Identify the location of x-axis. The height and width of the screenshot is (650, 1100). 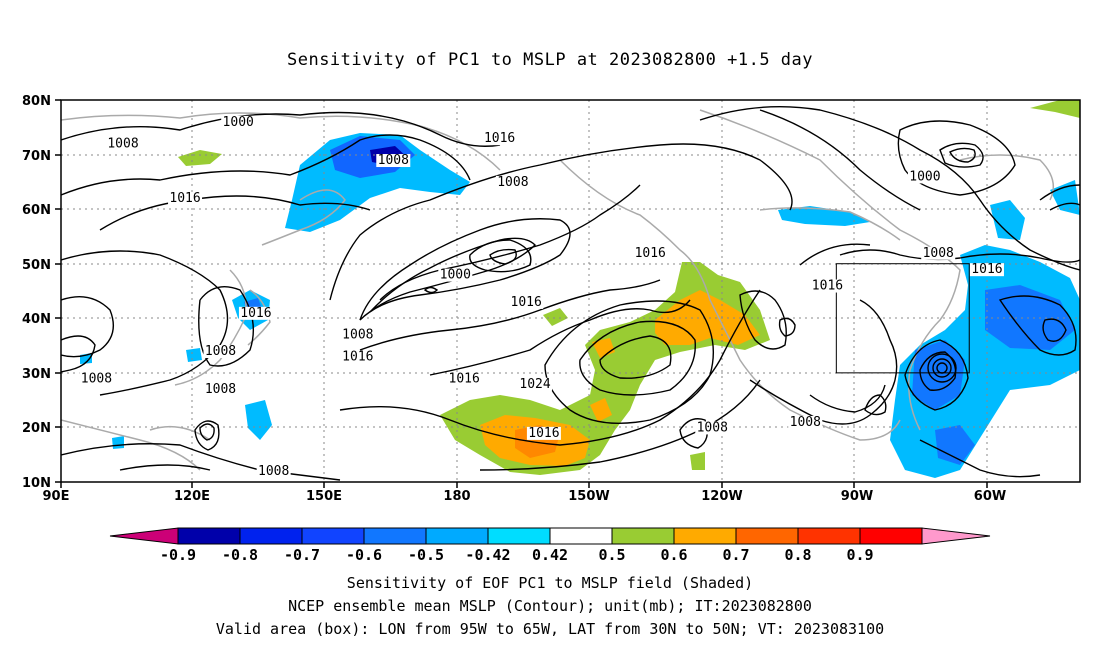
(524, 485).